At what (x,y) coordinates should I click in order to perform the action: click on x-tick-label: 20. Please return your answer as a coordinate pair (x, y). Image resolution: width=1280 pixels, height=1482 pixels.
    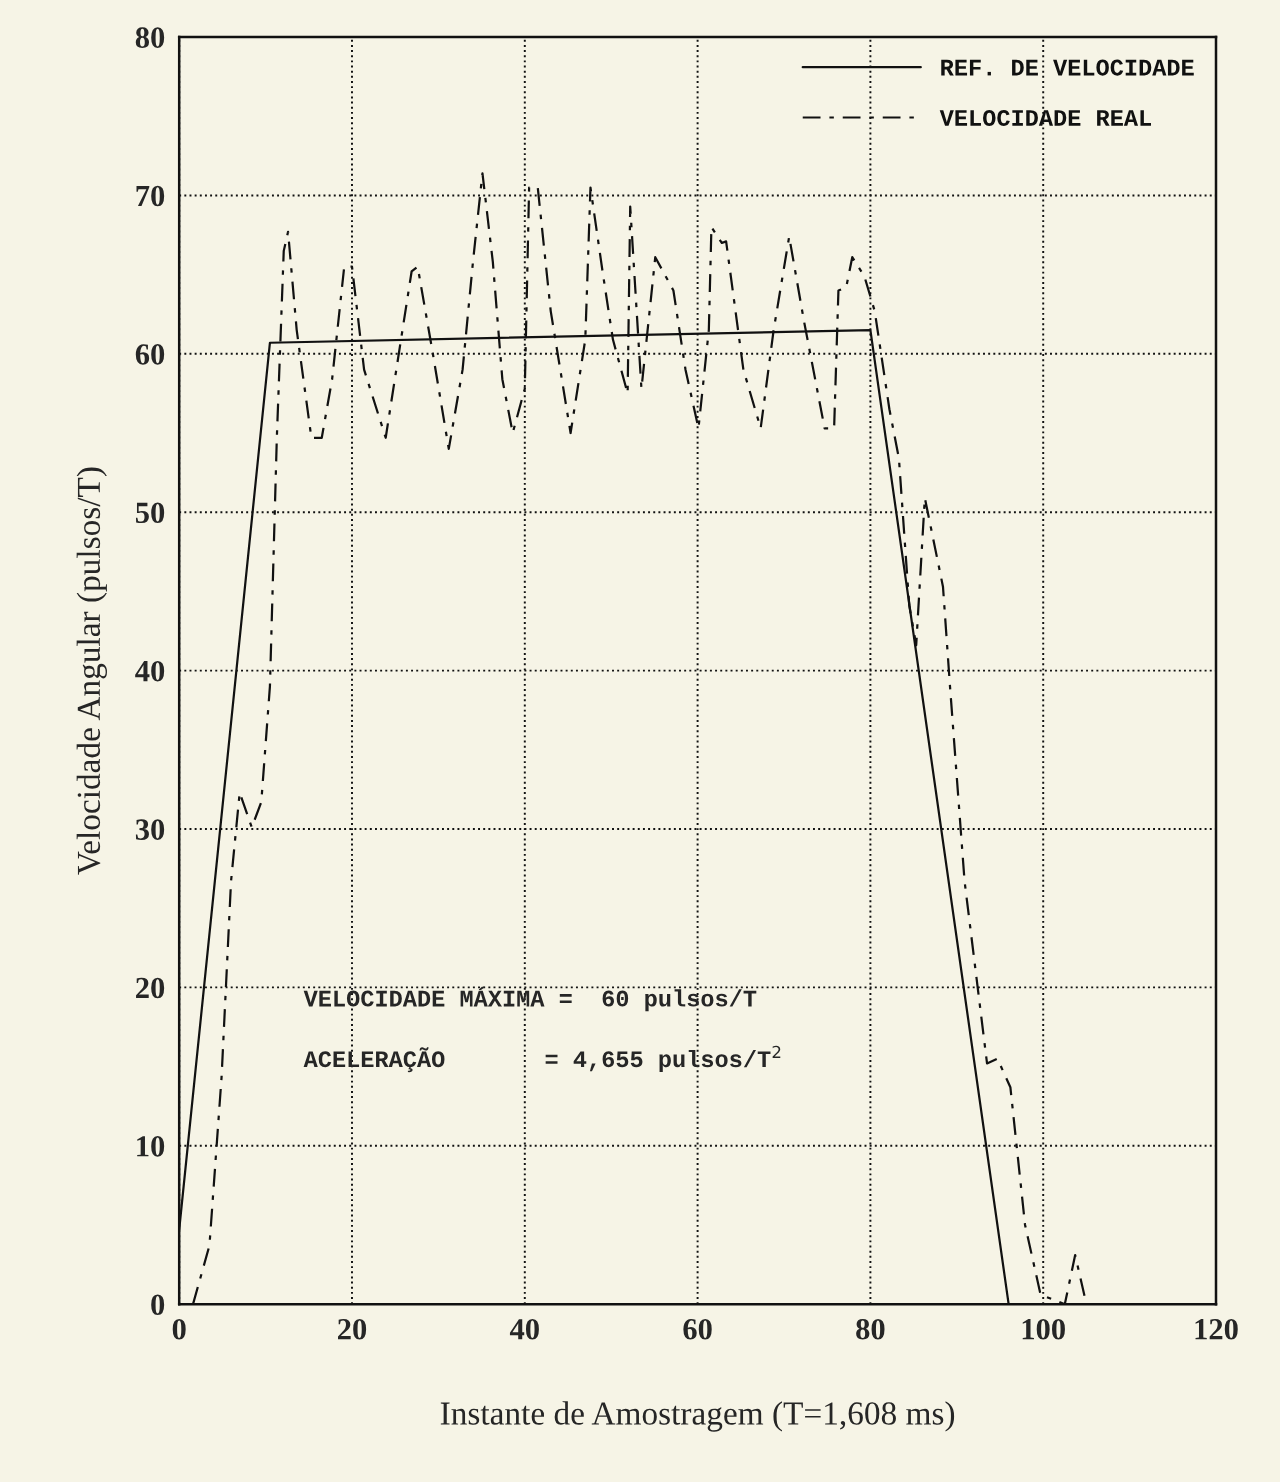
    Looking at the image, I should click on (352, 1329).